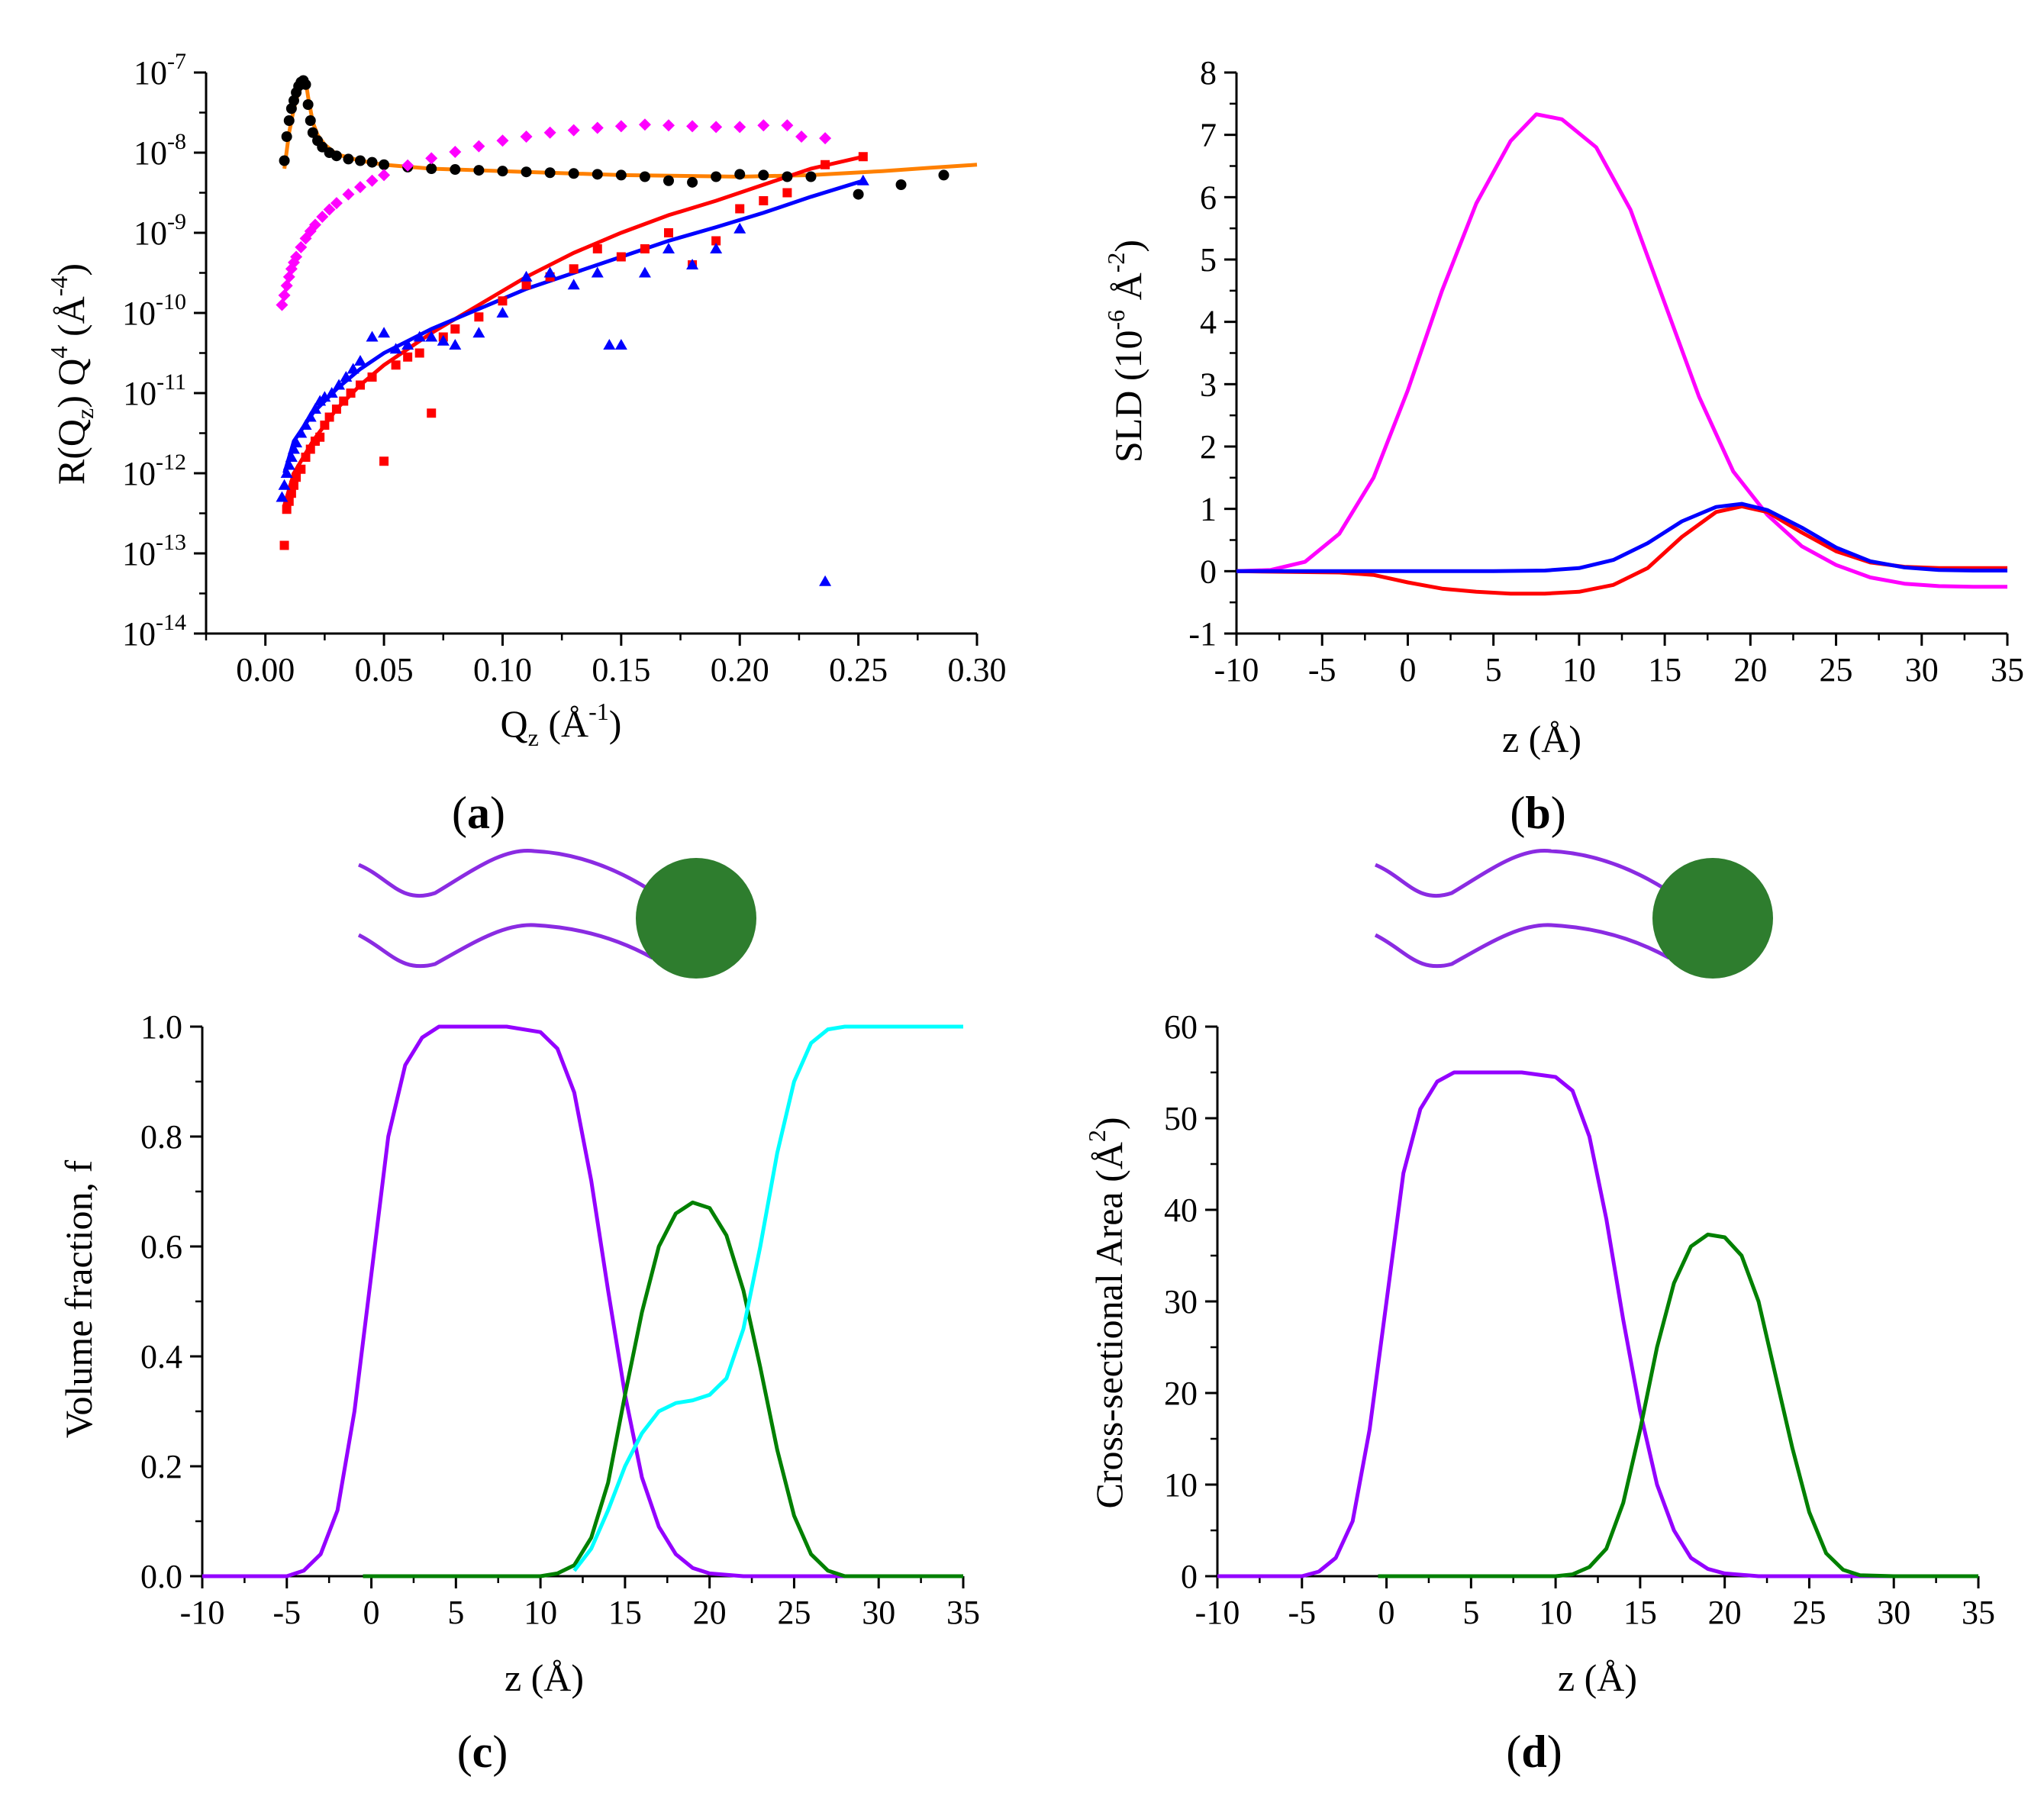  What do you see at coordinates (1534, 1752) in the screenshot?
I see `d-panel-label: (d)` at bounding box center [1534, 1752].